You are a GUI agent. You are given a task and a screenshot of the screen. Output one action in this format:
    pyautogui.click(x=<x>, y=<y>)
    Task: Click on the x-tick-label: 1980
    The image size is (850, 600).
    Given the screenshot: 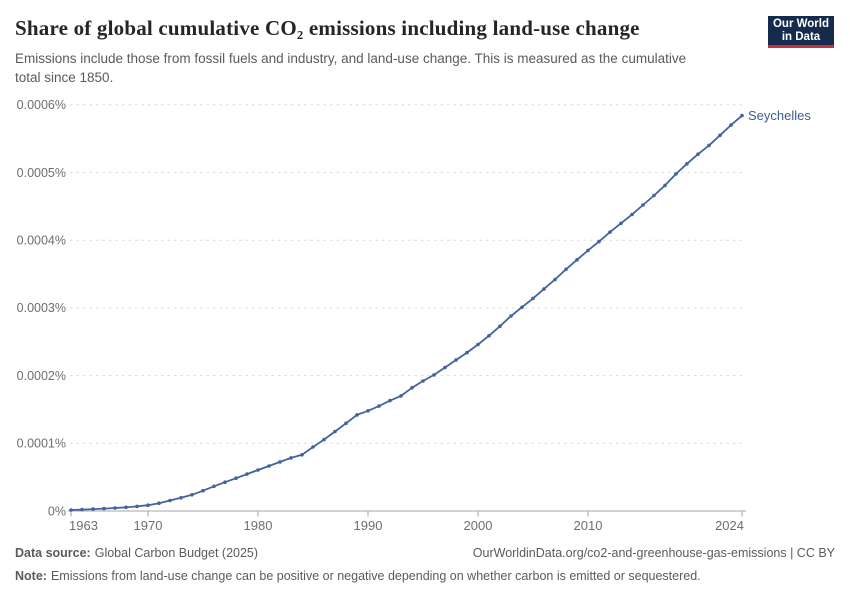 What is the action you would take?
    pyautogui.click(x=258, y=525)
    